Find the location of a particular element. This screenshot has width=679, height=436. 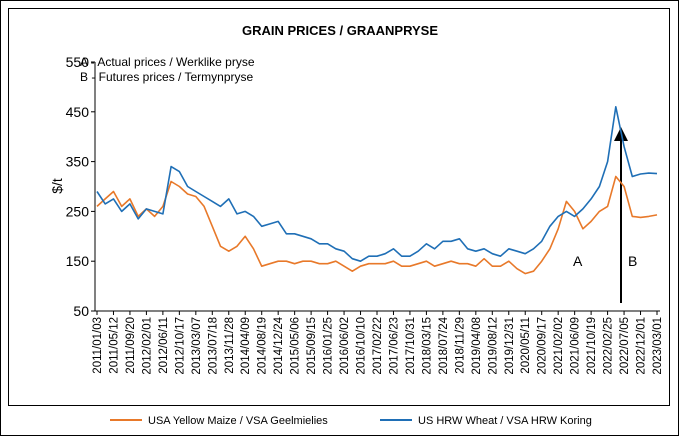

y-tick-label: 350 is located at coordinates (78, 162).